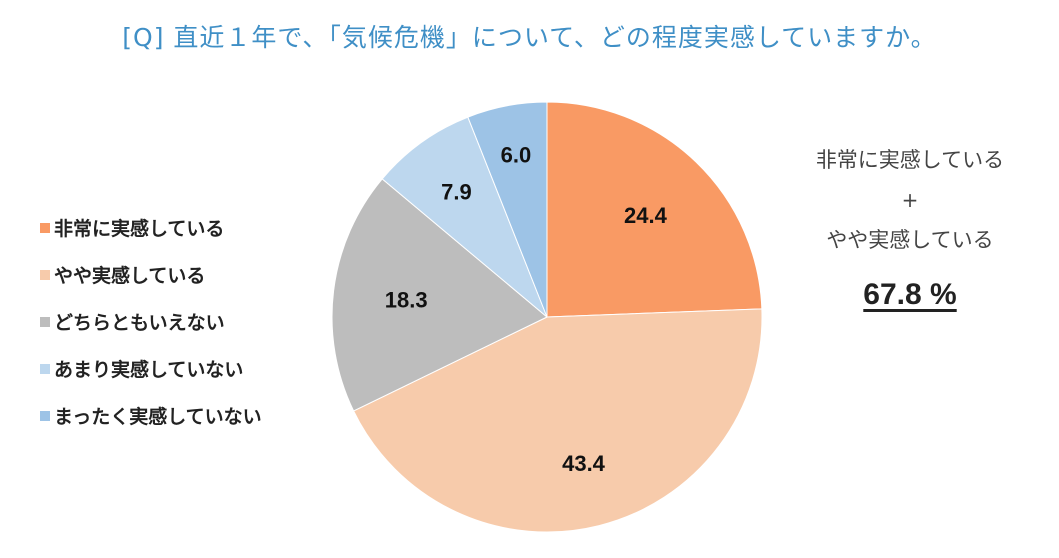 The image size is (1059, 558). What do you see at coordinates (456, 191) in the screenshot?
I see `slice-value-label: 7.9` at bounding box center [456, 191].